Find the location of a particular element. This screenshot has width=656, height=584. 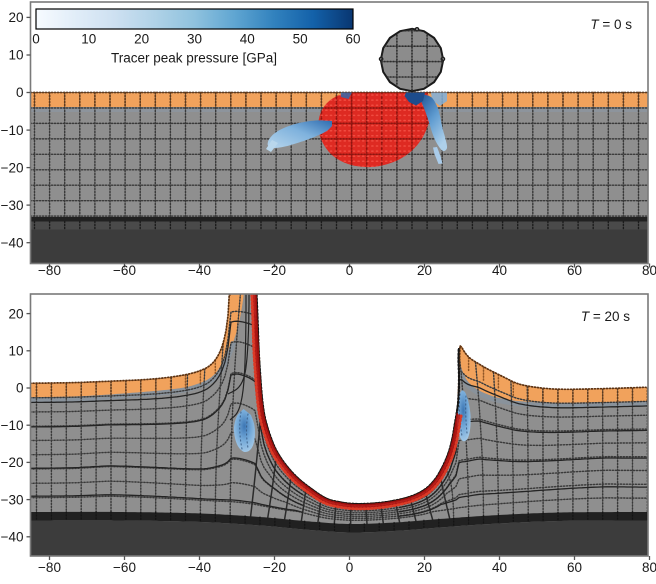

svg-text: 50 is located at coordinates (300, 39).